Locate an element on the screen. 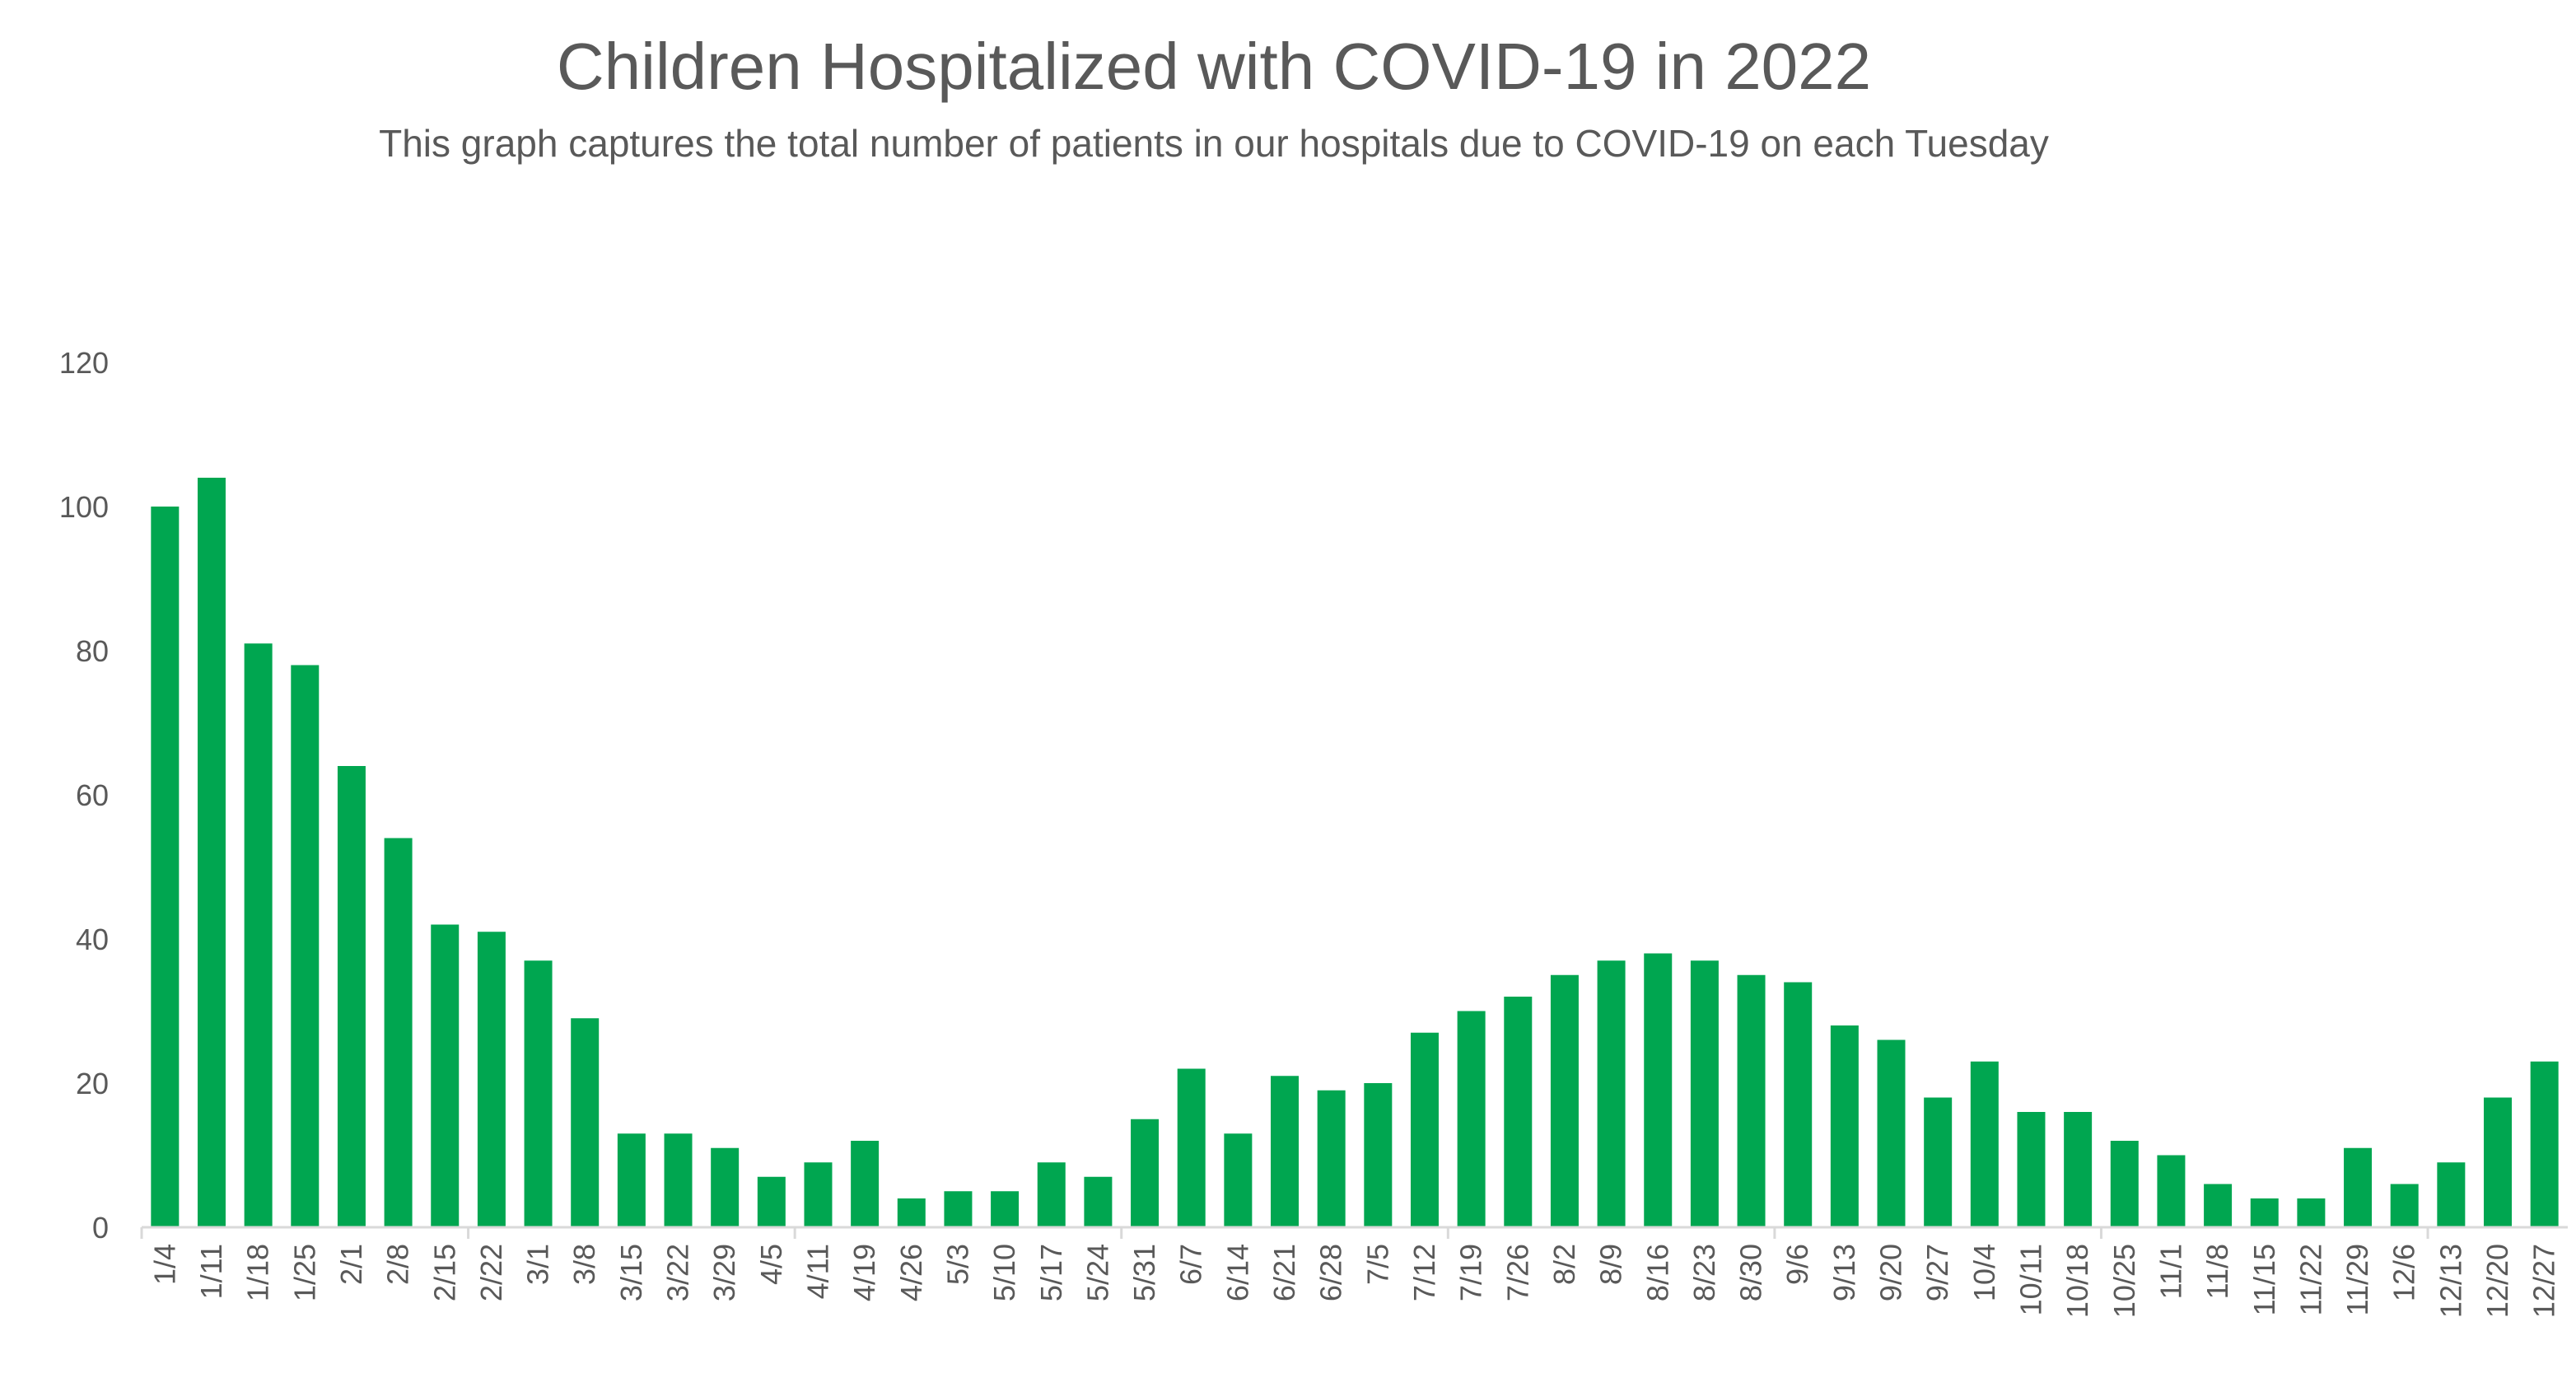 This screenshot has height=1378, width=2576. x-tick-label: 2/15 is located at coordinates (444, 1272).